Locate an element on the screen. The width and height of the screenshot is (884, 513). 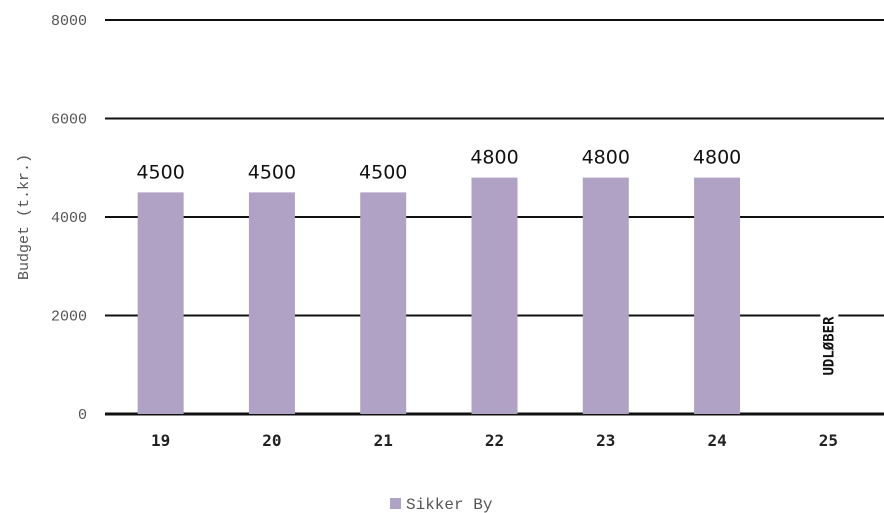
data-label-23: 4800 is located at coordinates (606, 158).